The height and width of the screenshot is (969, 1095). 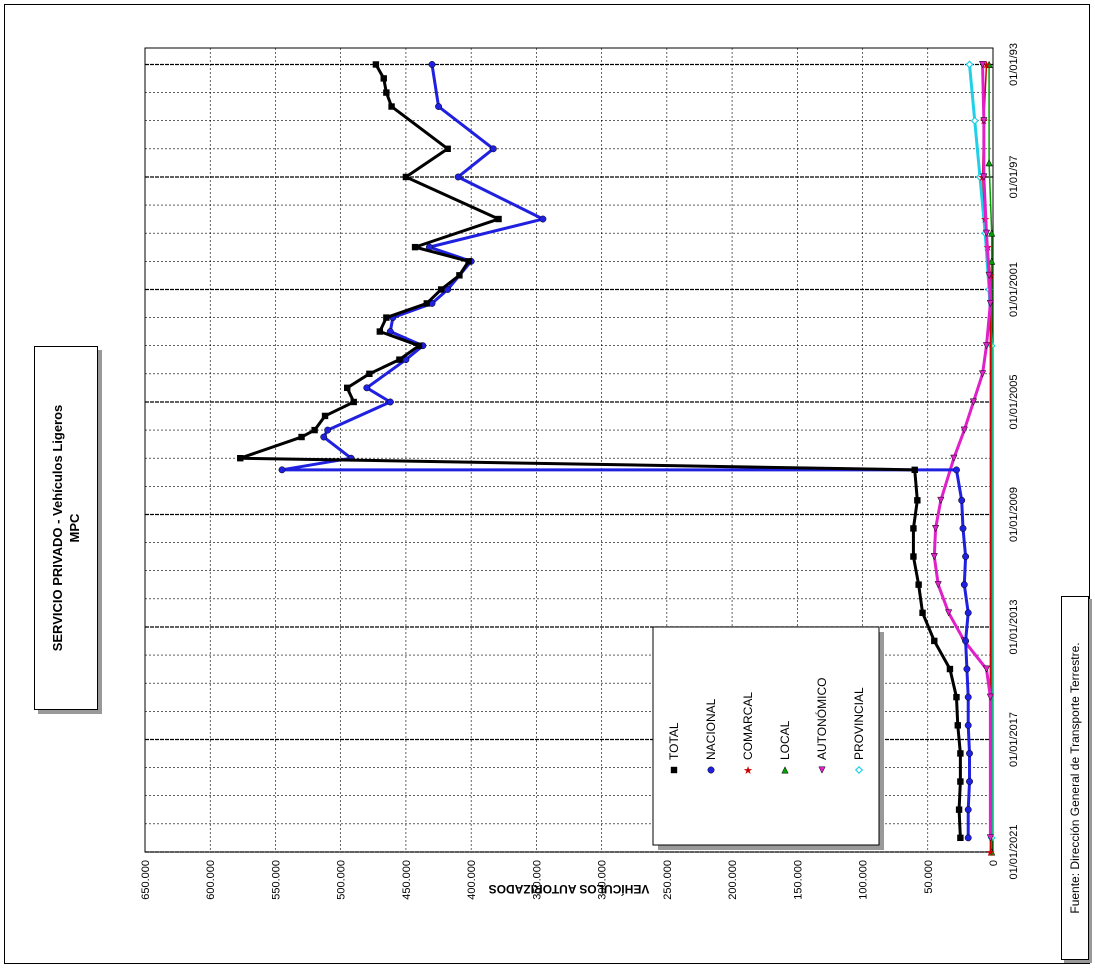 I want to click on value-tick-label: 250.000, so click(x=668, y=880).